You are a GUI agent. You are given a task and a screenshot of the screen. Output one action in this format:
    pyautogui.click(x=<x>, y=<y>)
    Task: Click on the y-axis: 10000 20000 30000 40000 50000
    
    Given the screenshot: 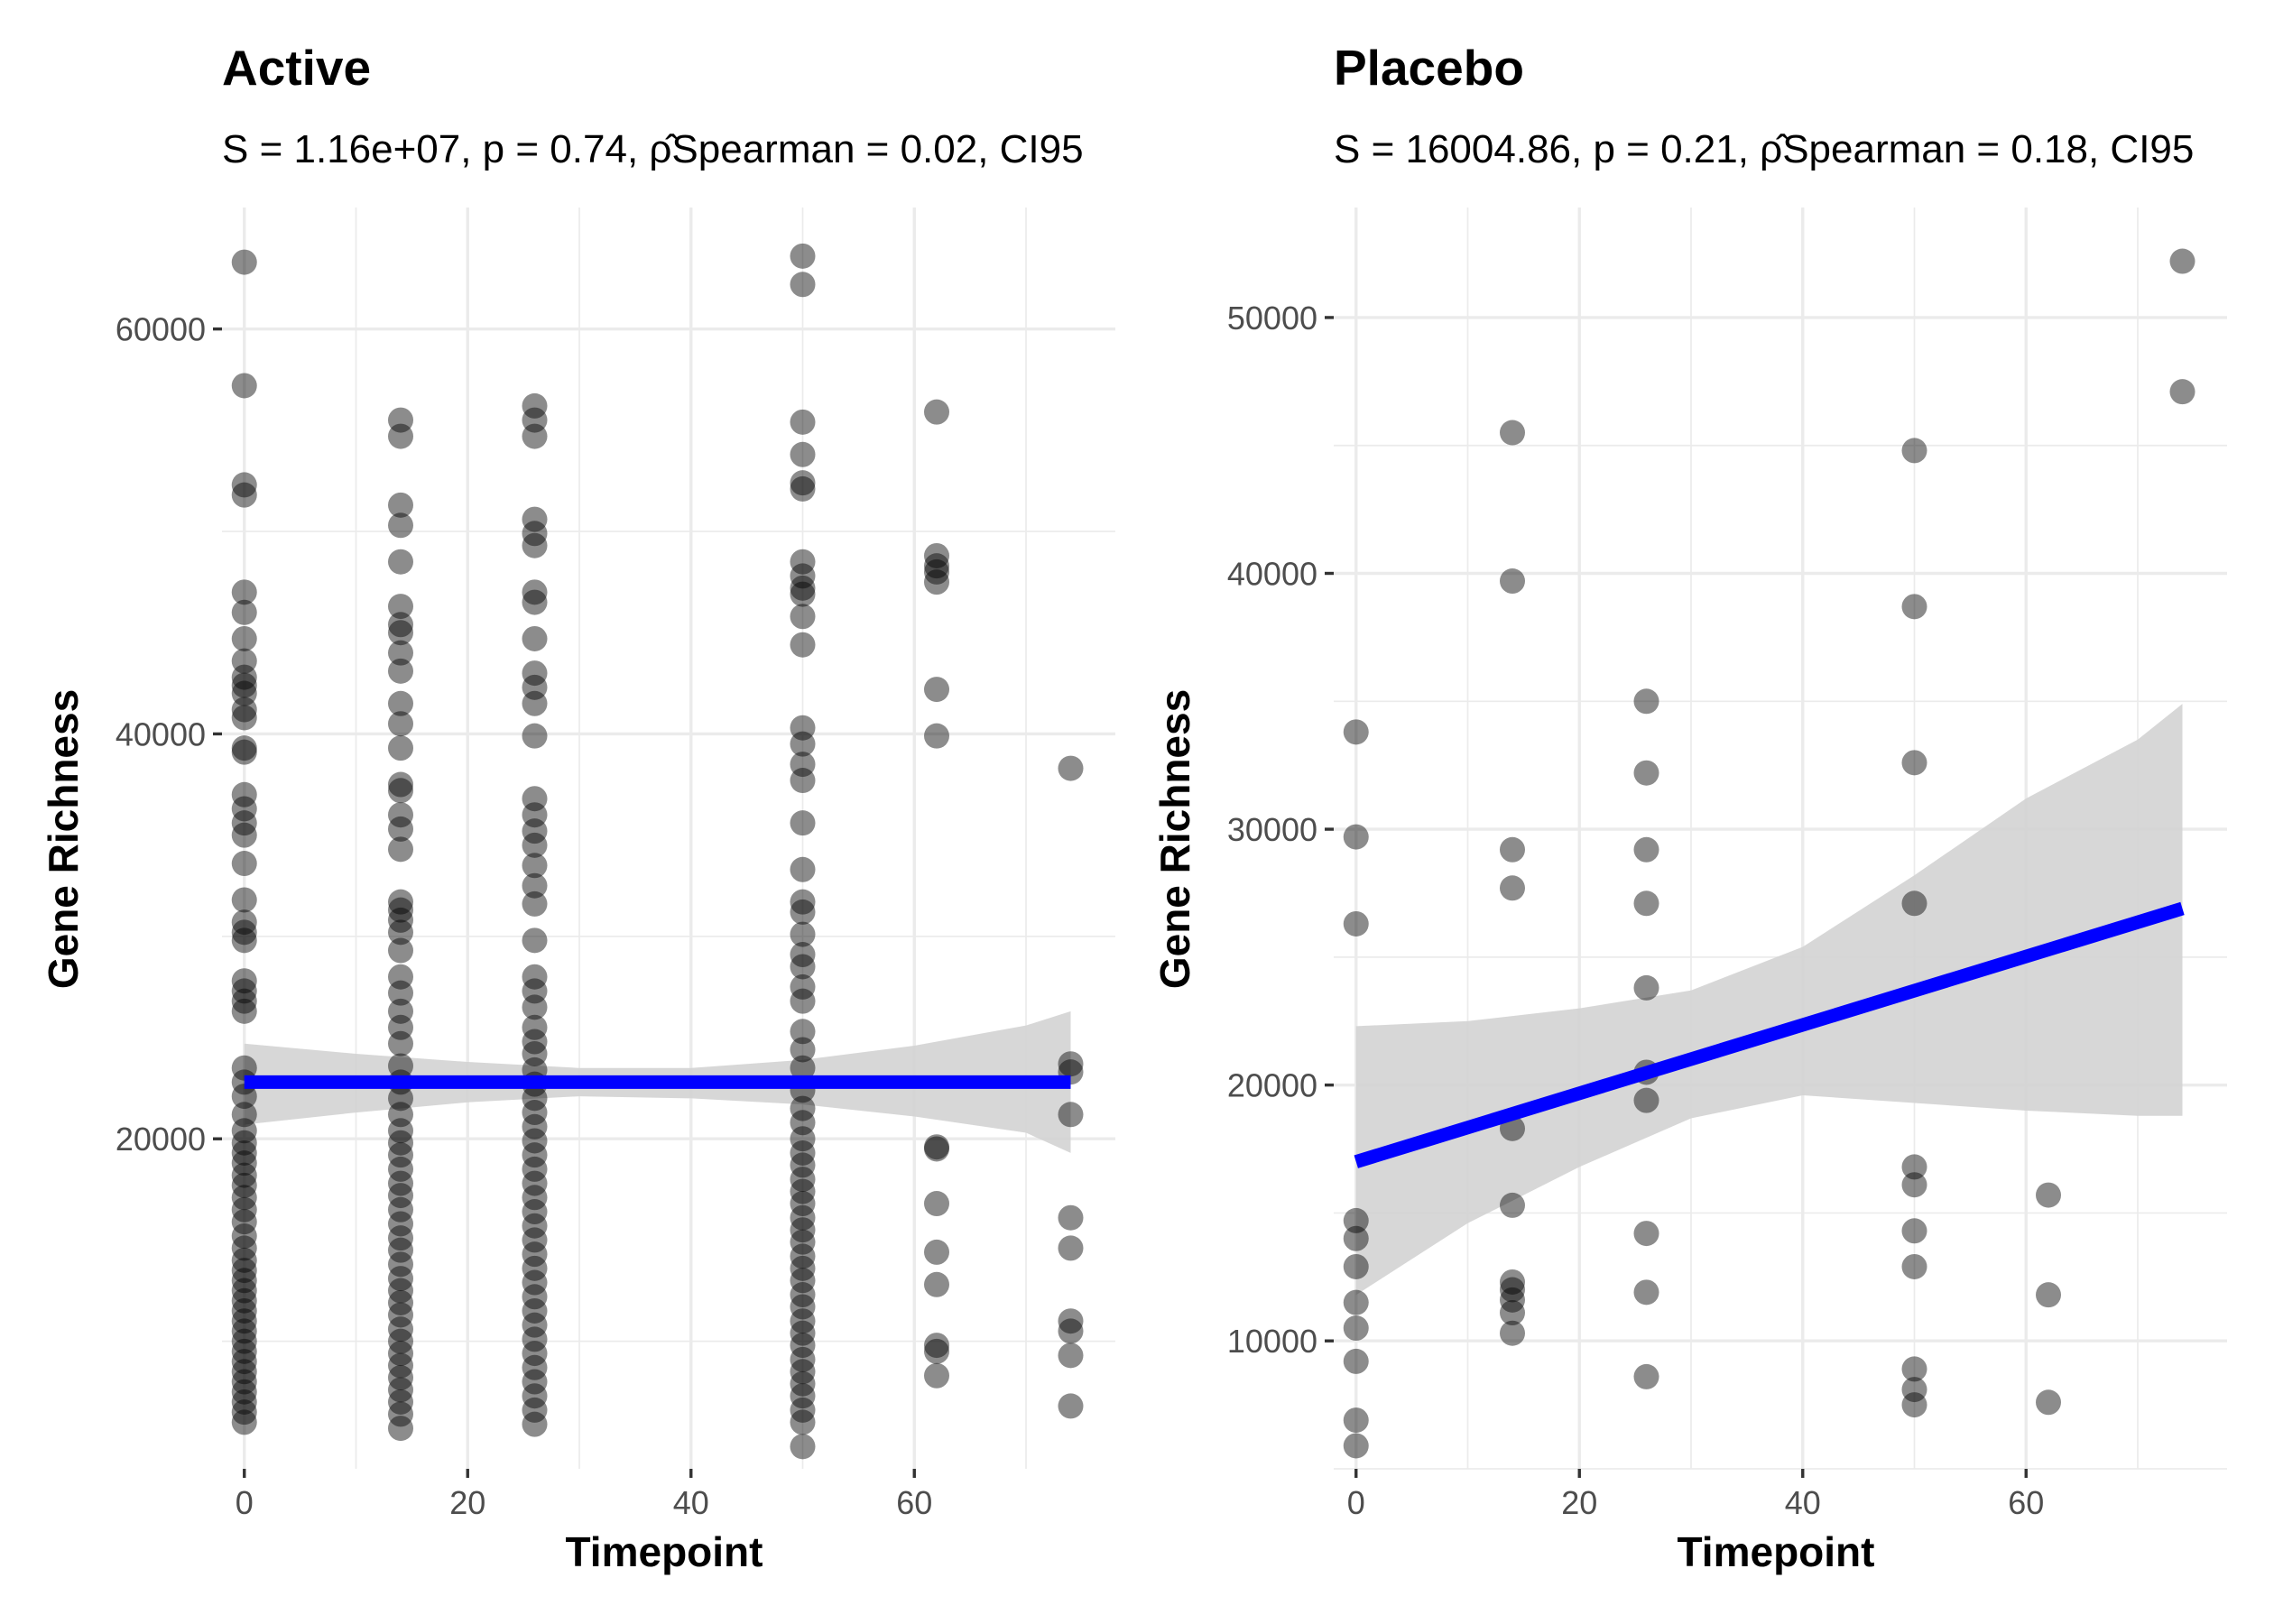 What is the action you would take?
    pyautogui.click(x=1281, y=830)
    